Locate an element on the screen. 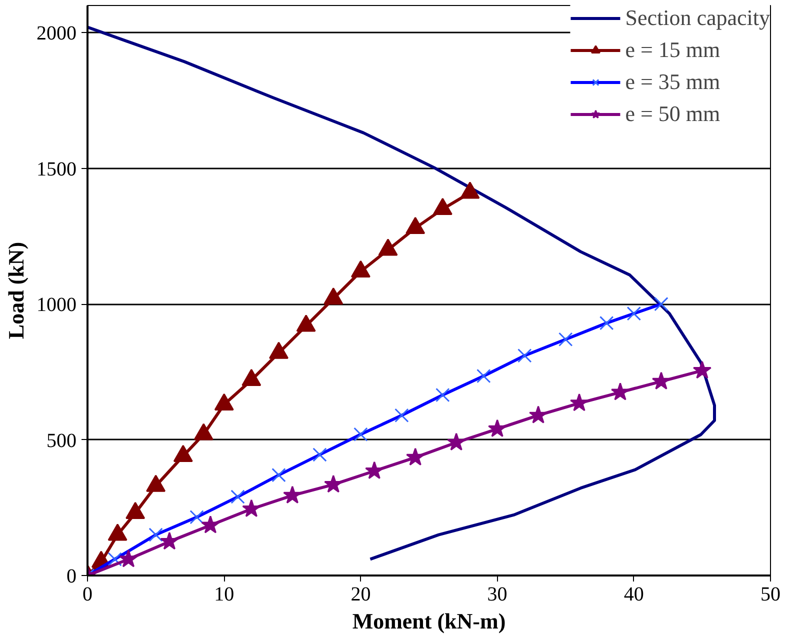 The height and width of the screenshot is (642, 795). x-tick-label: 30 is located at coordinates (497, 595).